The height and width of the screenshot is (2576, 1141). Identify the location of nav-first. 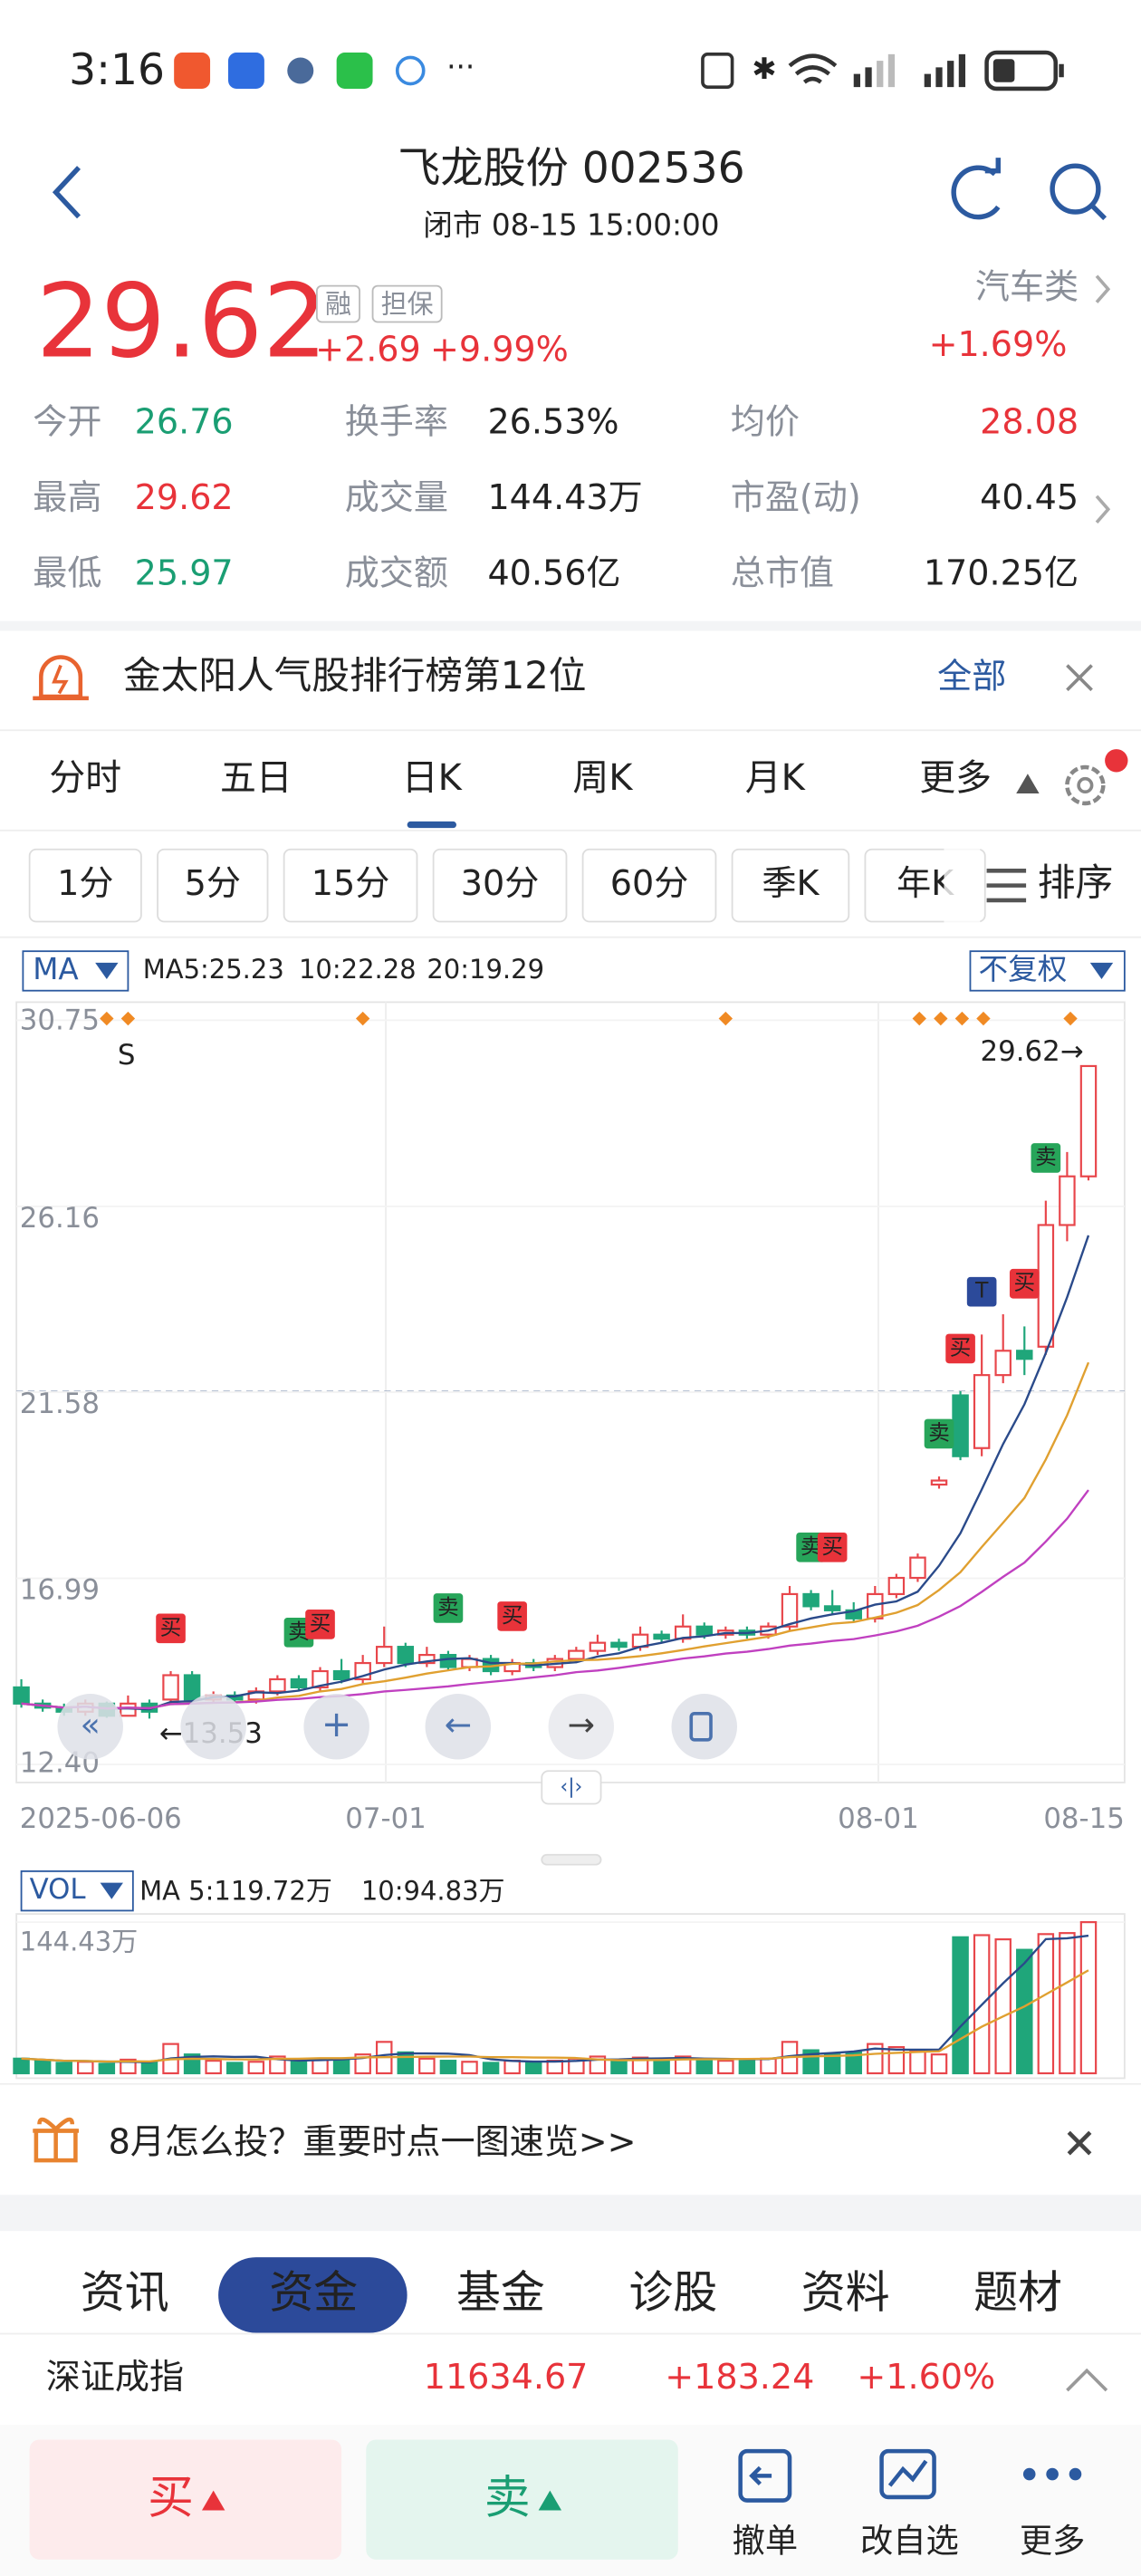
(90, 1727).